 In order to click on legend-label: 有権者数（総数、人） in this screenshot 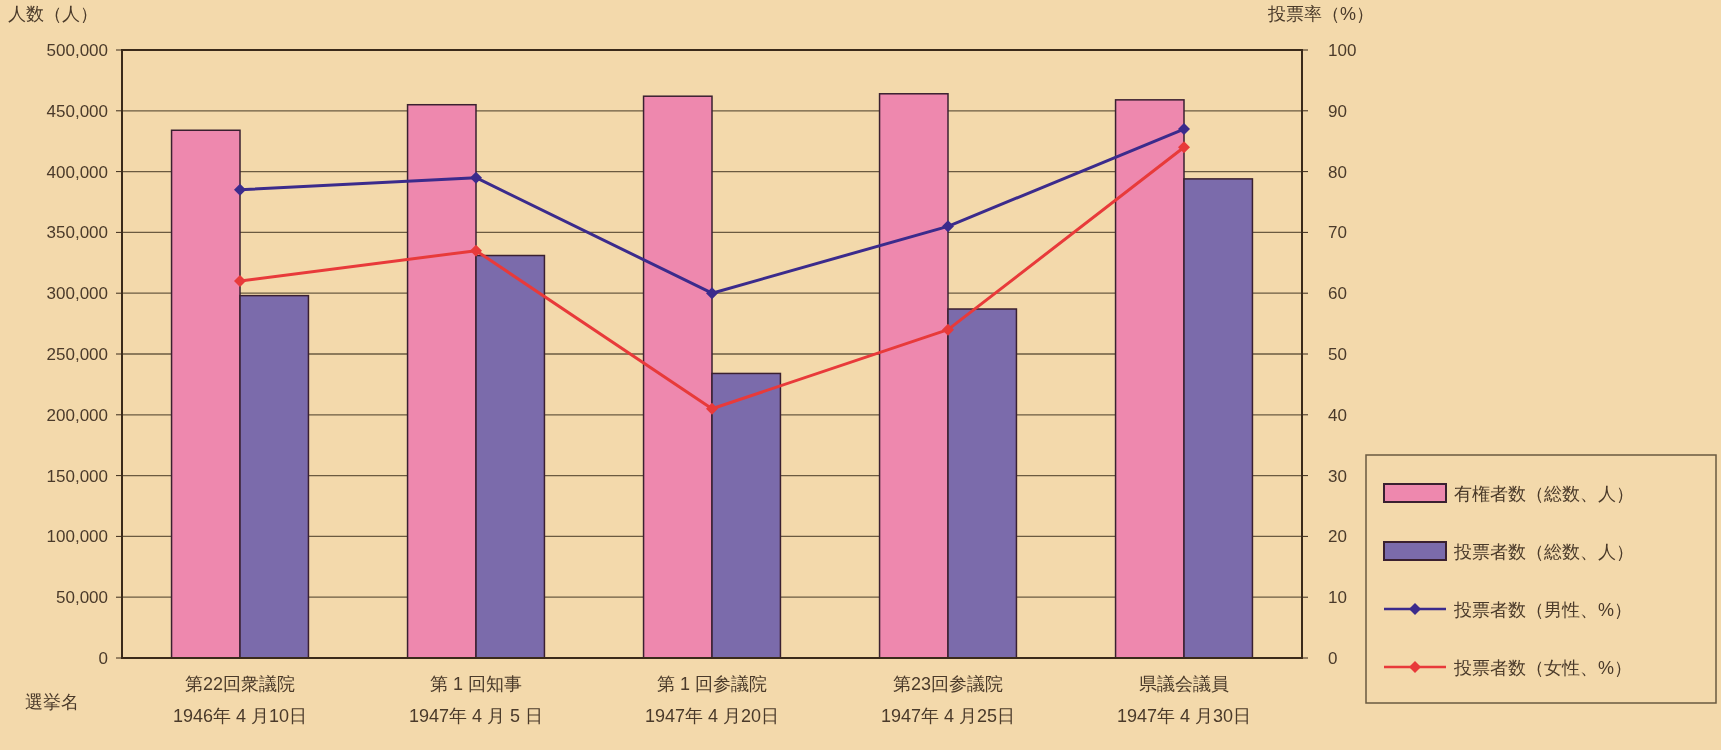, I will do `click(1544, 494)`.